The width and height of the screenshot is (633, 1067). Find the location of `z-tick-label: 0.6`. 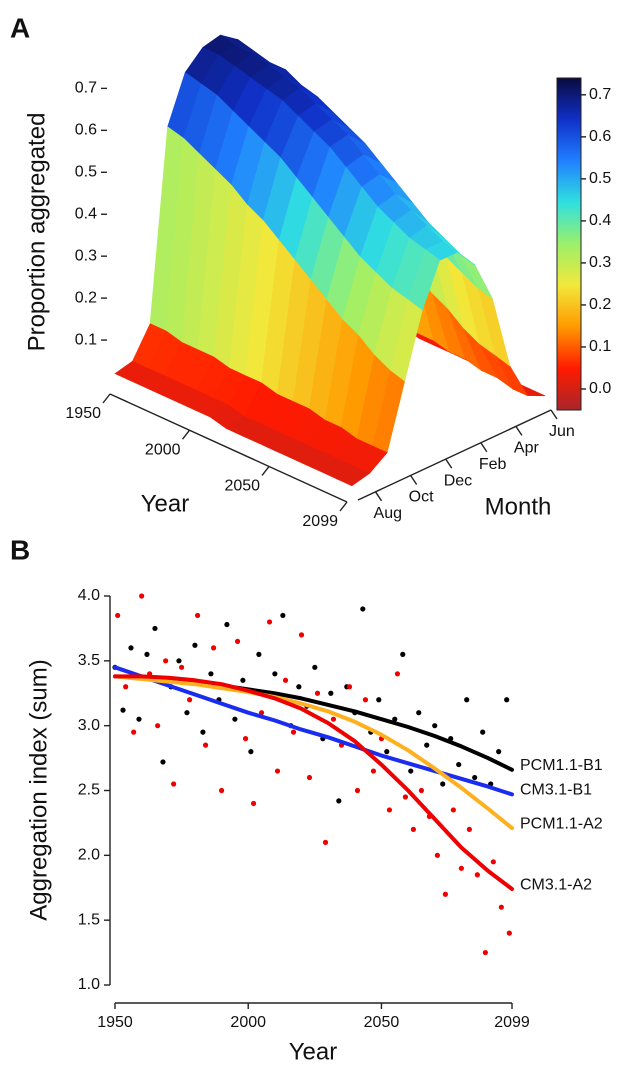

z-tick-label: 0.6 is located at coordinates (86, 130).